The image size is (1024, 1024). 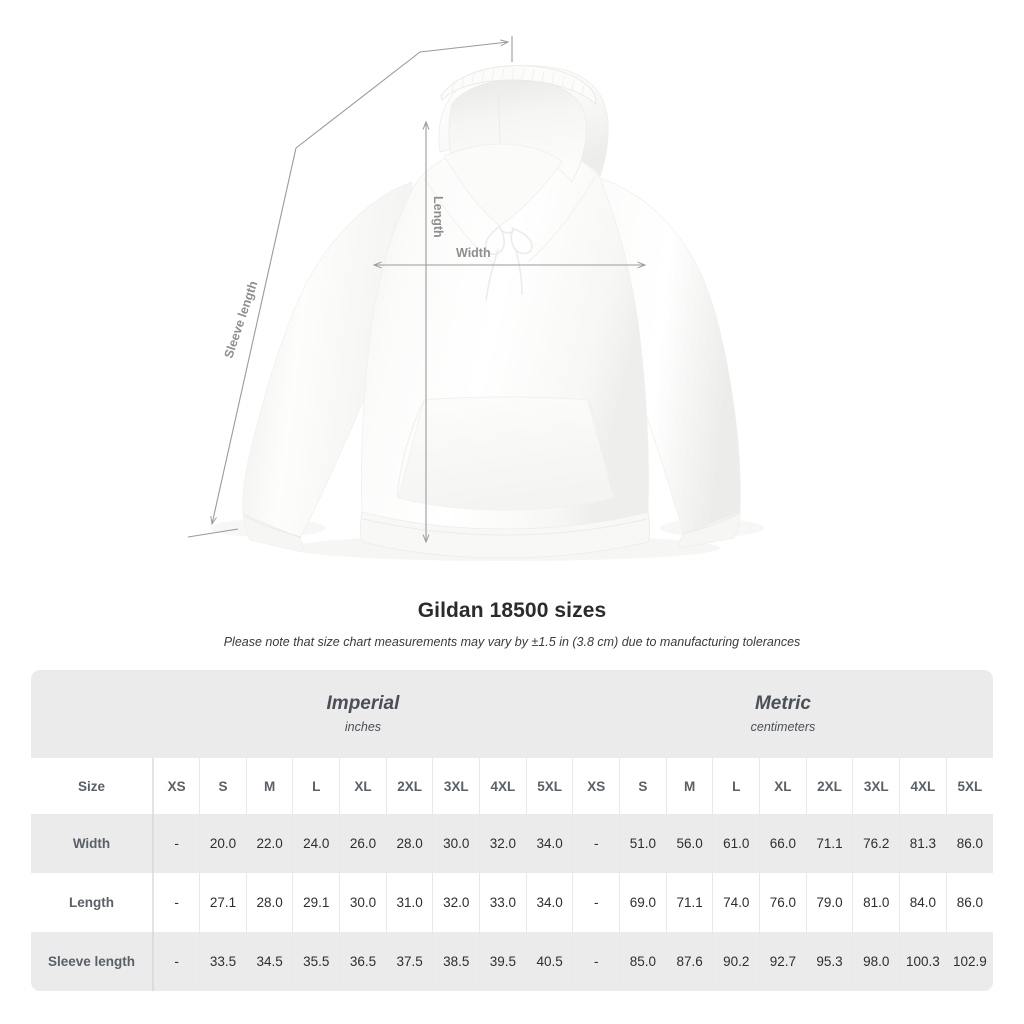 What do you see at coordinates (503, 843) in the screenshot?
I see `cell-width-imperial-4xl: 32.0` at bounding box center [503, 843].